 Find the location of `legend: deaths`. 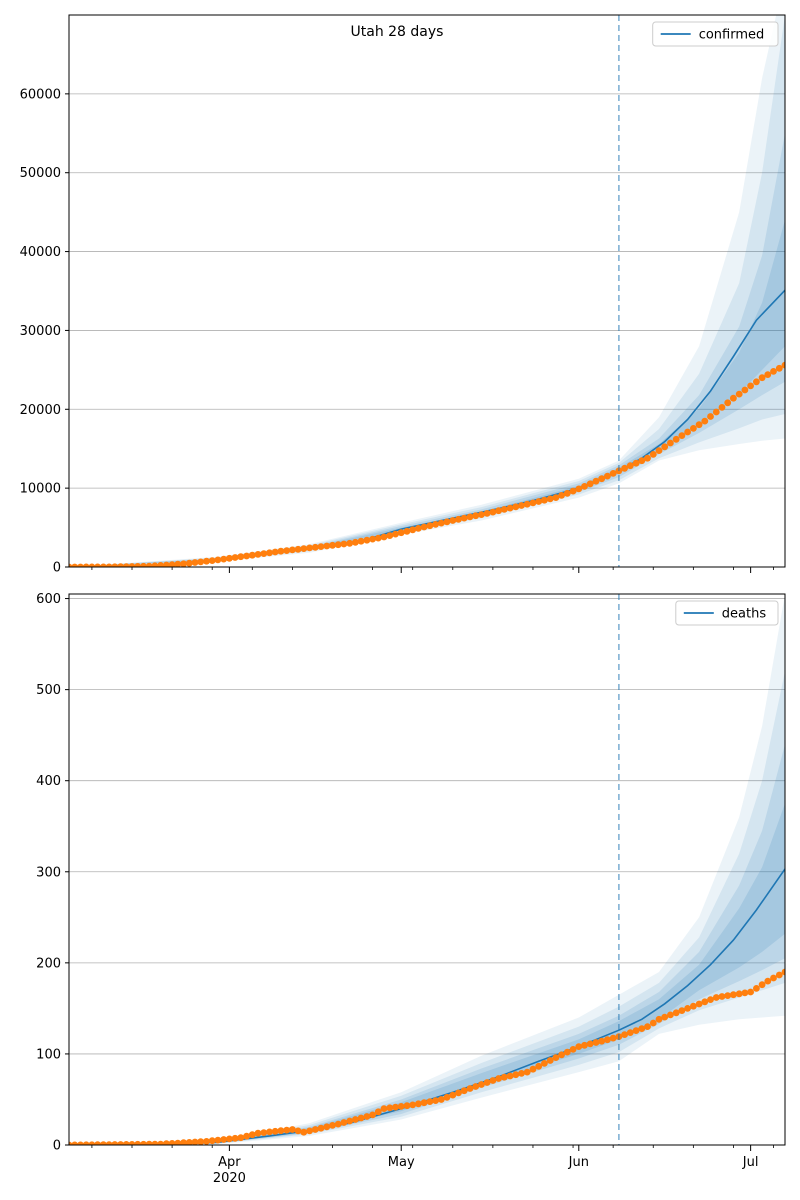

legend: deaths is located at coordinates (727, 613).